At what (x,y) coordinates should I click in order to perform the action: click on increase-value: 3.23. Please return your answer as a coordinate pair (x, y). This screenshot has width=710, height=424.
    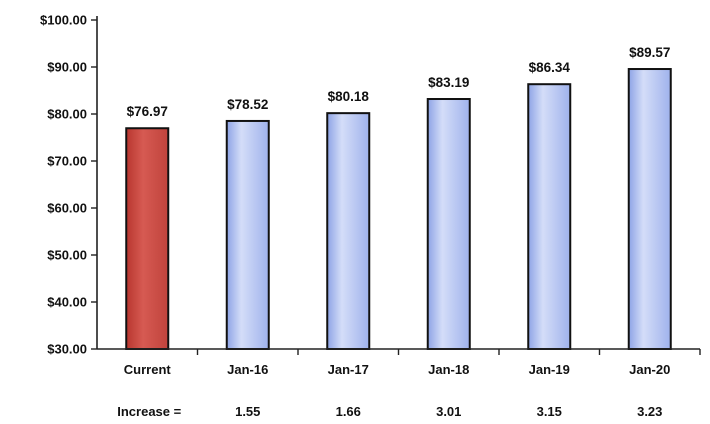
    Looking at the image, I should click on (649, 411).